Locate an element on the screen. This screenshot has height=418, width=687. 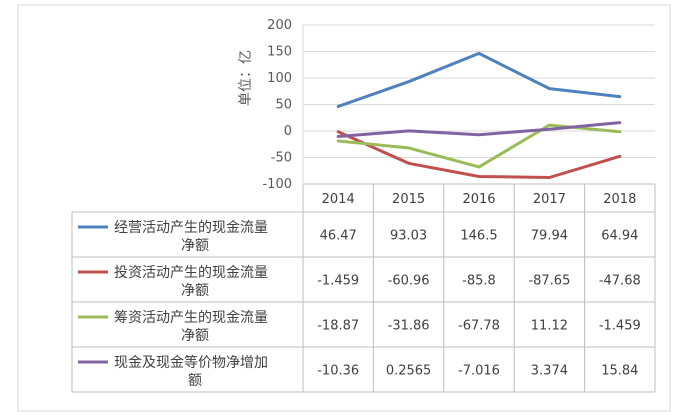
data-cell: 3.374 is located at coordinates (549, 371).